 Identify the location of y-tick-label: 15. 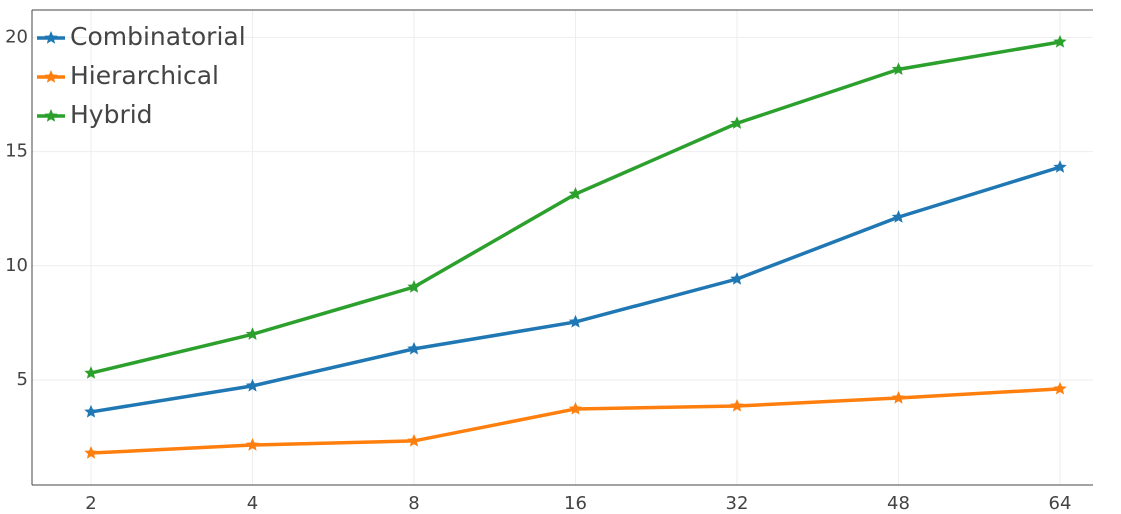
(16, 151).